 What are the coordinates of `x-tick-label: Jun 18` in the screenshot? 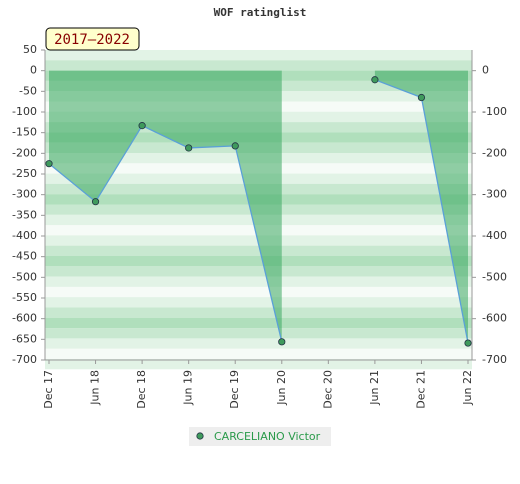 It's located at (95, 388).